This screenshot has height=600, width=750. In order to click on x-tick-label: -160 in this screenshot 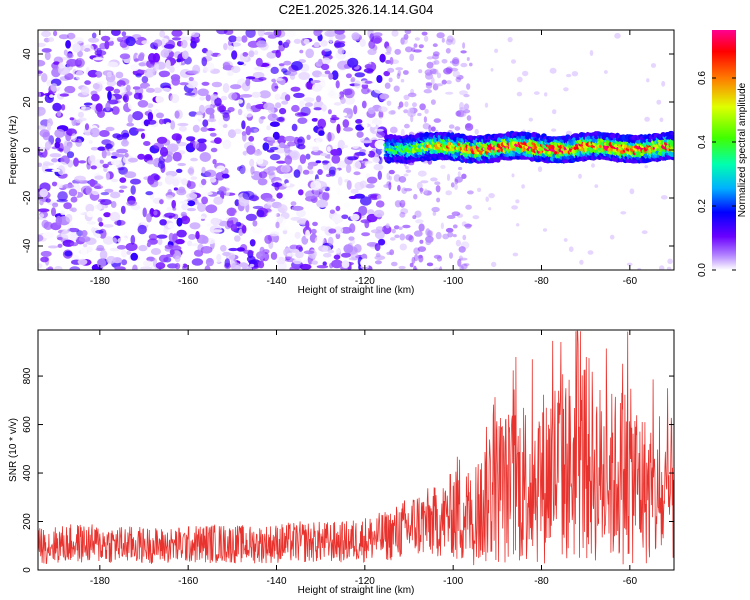, I will do `click(188, 581)`.